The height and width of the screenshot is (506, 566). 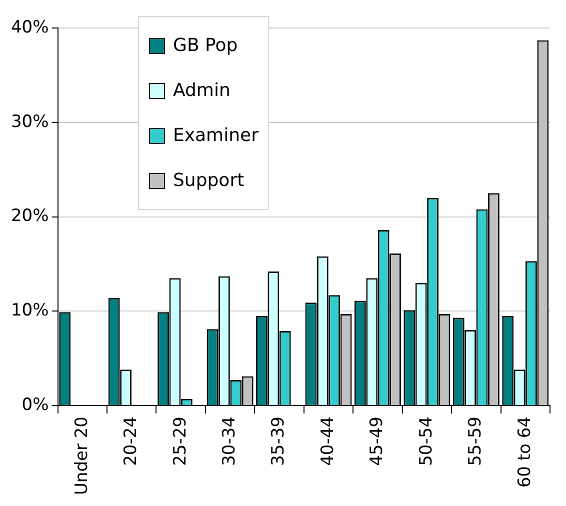 I want to click on x-tick-label: Under 20, so click(x=82, y=456).